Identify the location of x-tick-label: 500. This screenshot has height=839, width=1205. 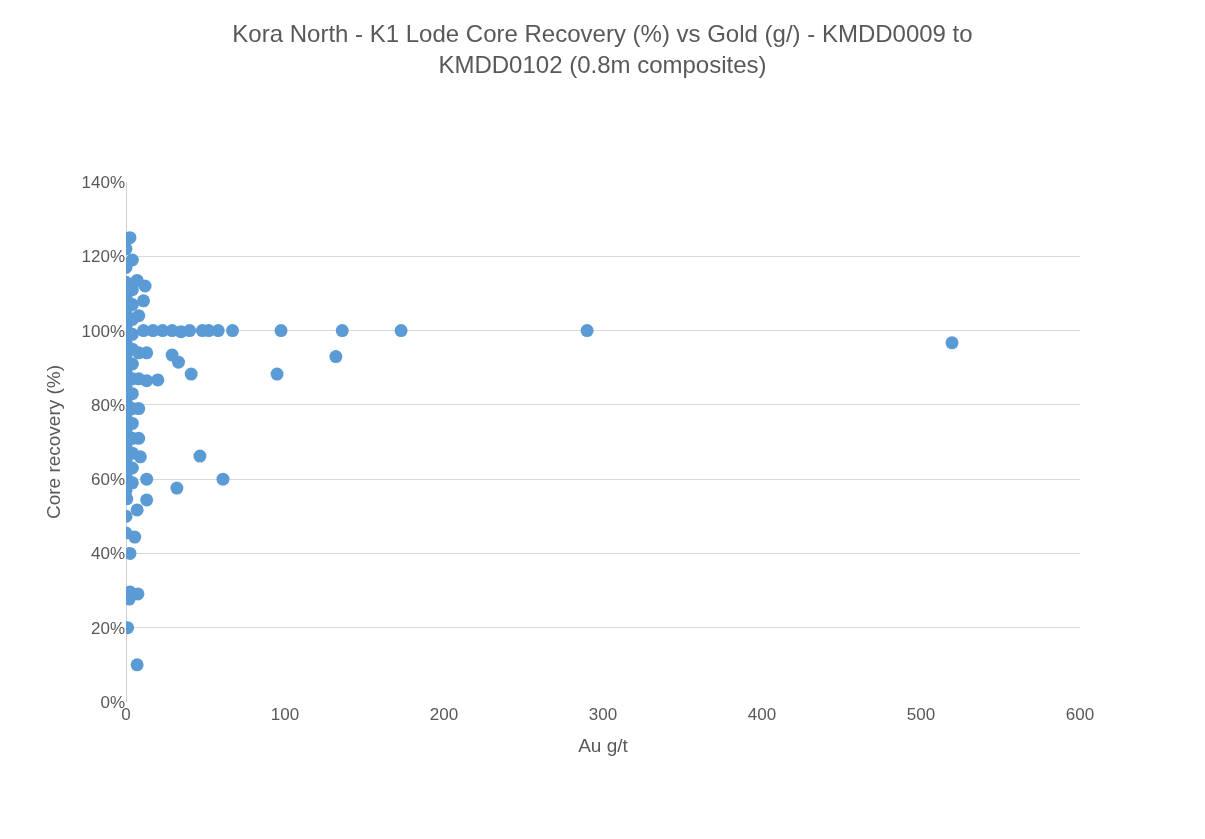
(921, 714).